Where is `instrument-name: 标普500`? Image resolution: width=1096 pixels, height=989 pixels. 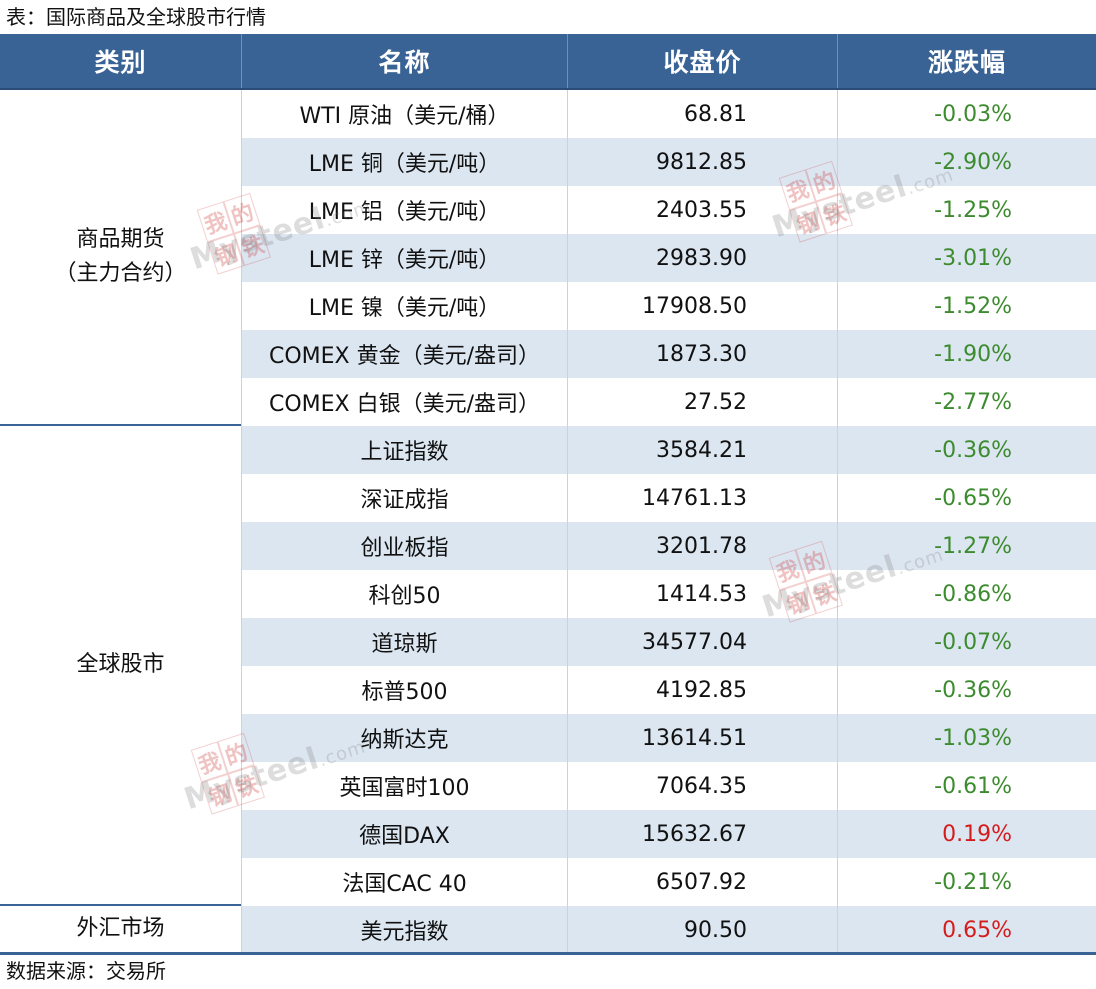 instrument-name: 标普500 is located at coordinates (405, 690).